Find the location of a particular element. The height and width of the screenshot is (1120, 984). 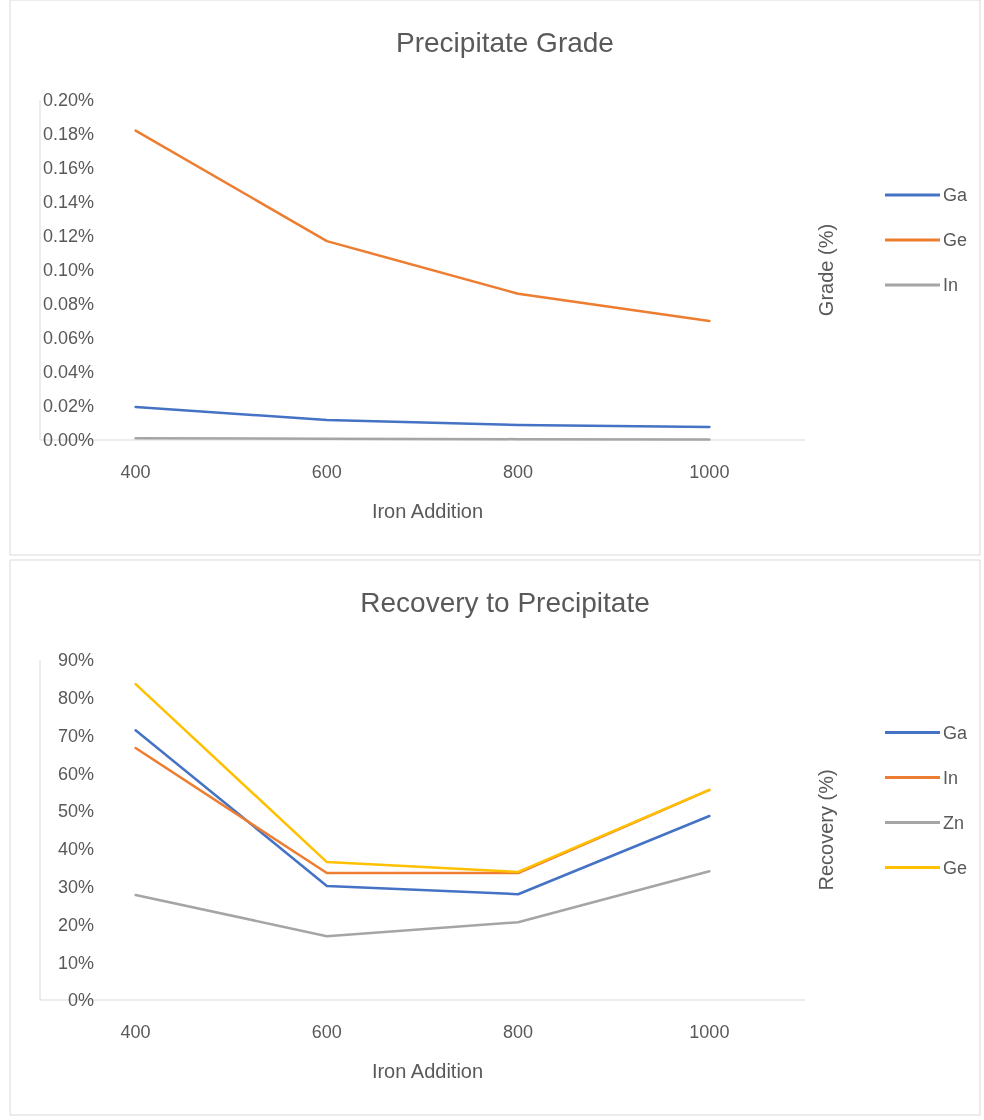

y-tick-label: 0.04% is located at coordinates (68, 372).